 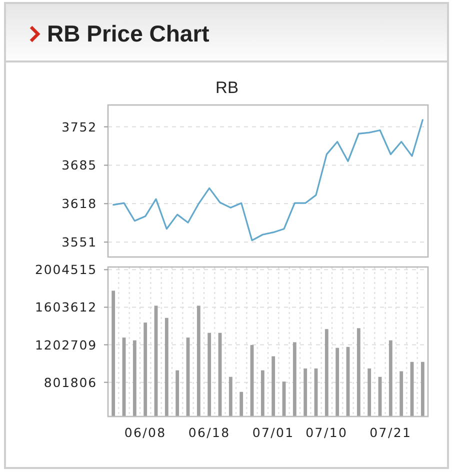 What do you see at coordinates (66, 307) in the screenshot?
I see `y-tick-label: 1603612` at bounding box center [66, 307].